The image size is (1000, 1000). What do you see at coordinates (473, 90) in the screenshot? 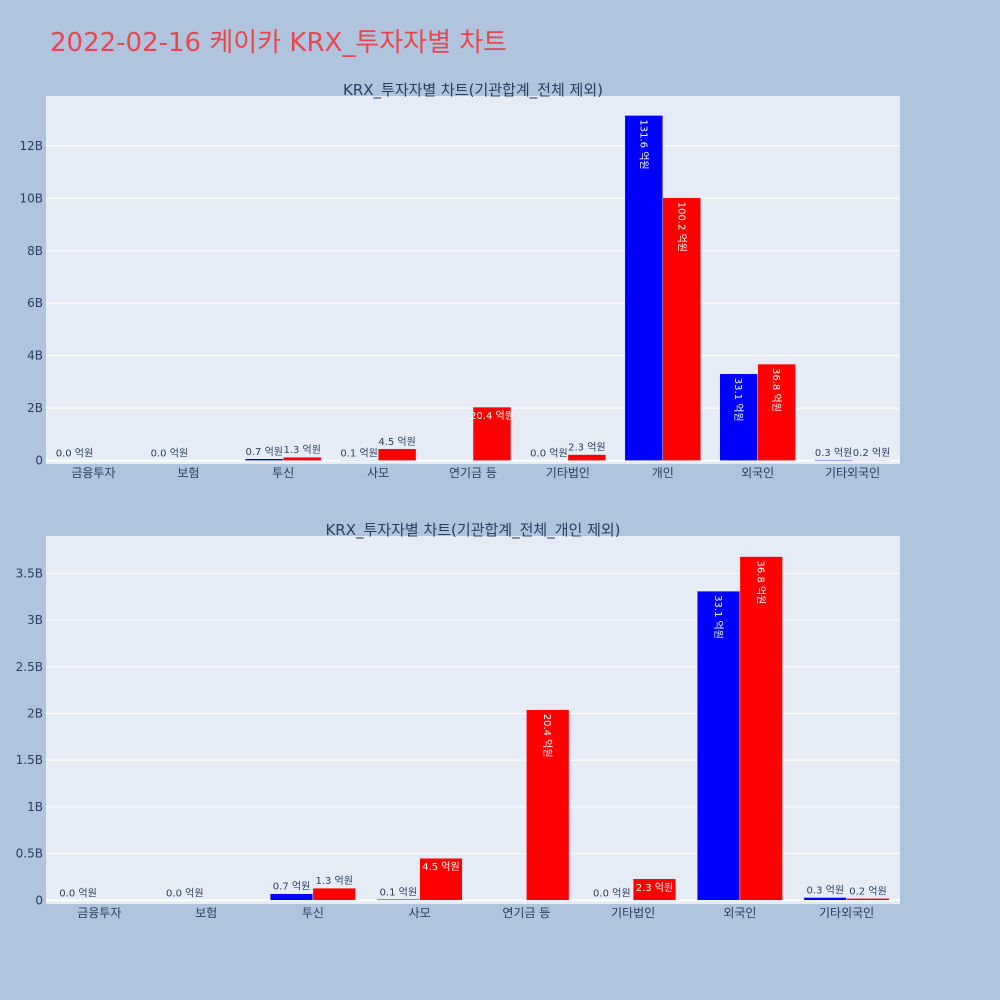
I see `chart-title: KRX_투자자별 차트(기관합계_전체 제외)` at bounding box center [473, 90].